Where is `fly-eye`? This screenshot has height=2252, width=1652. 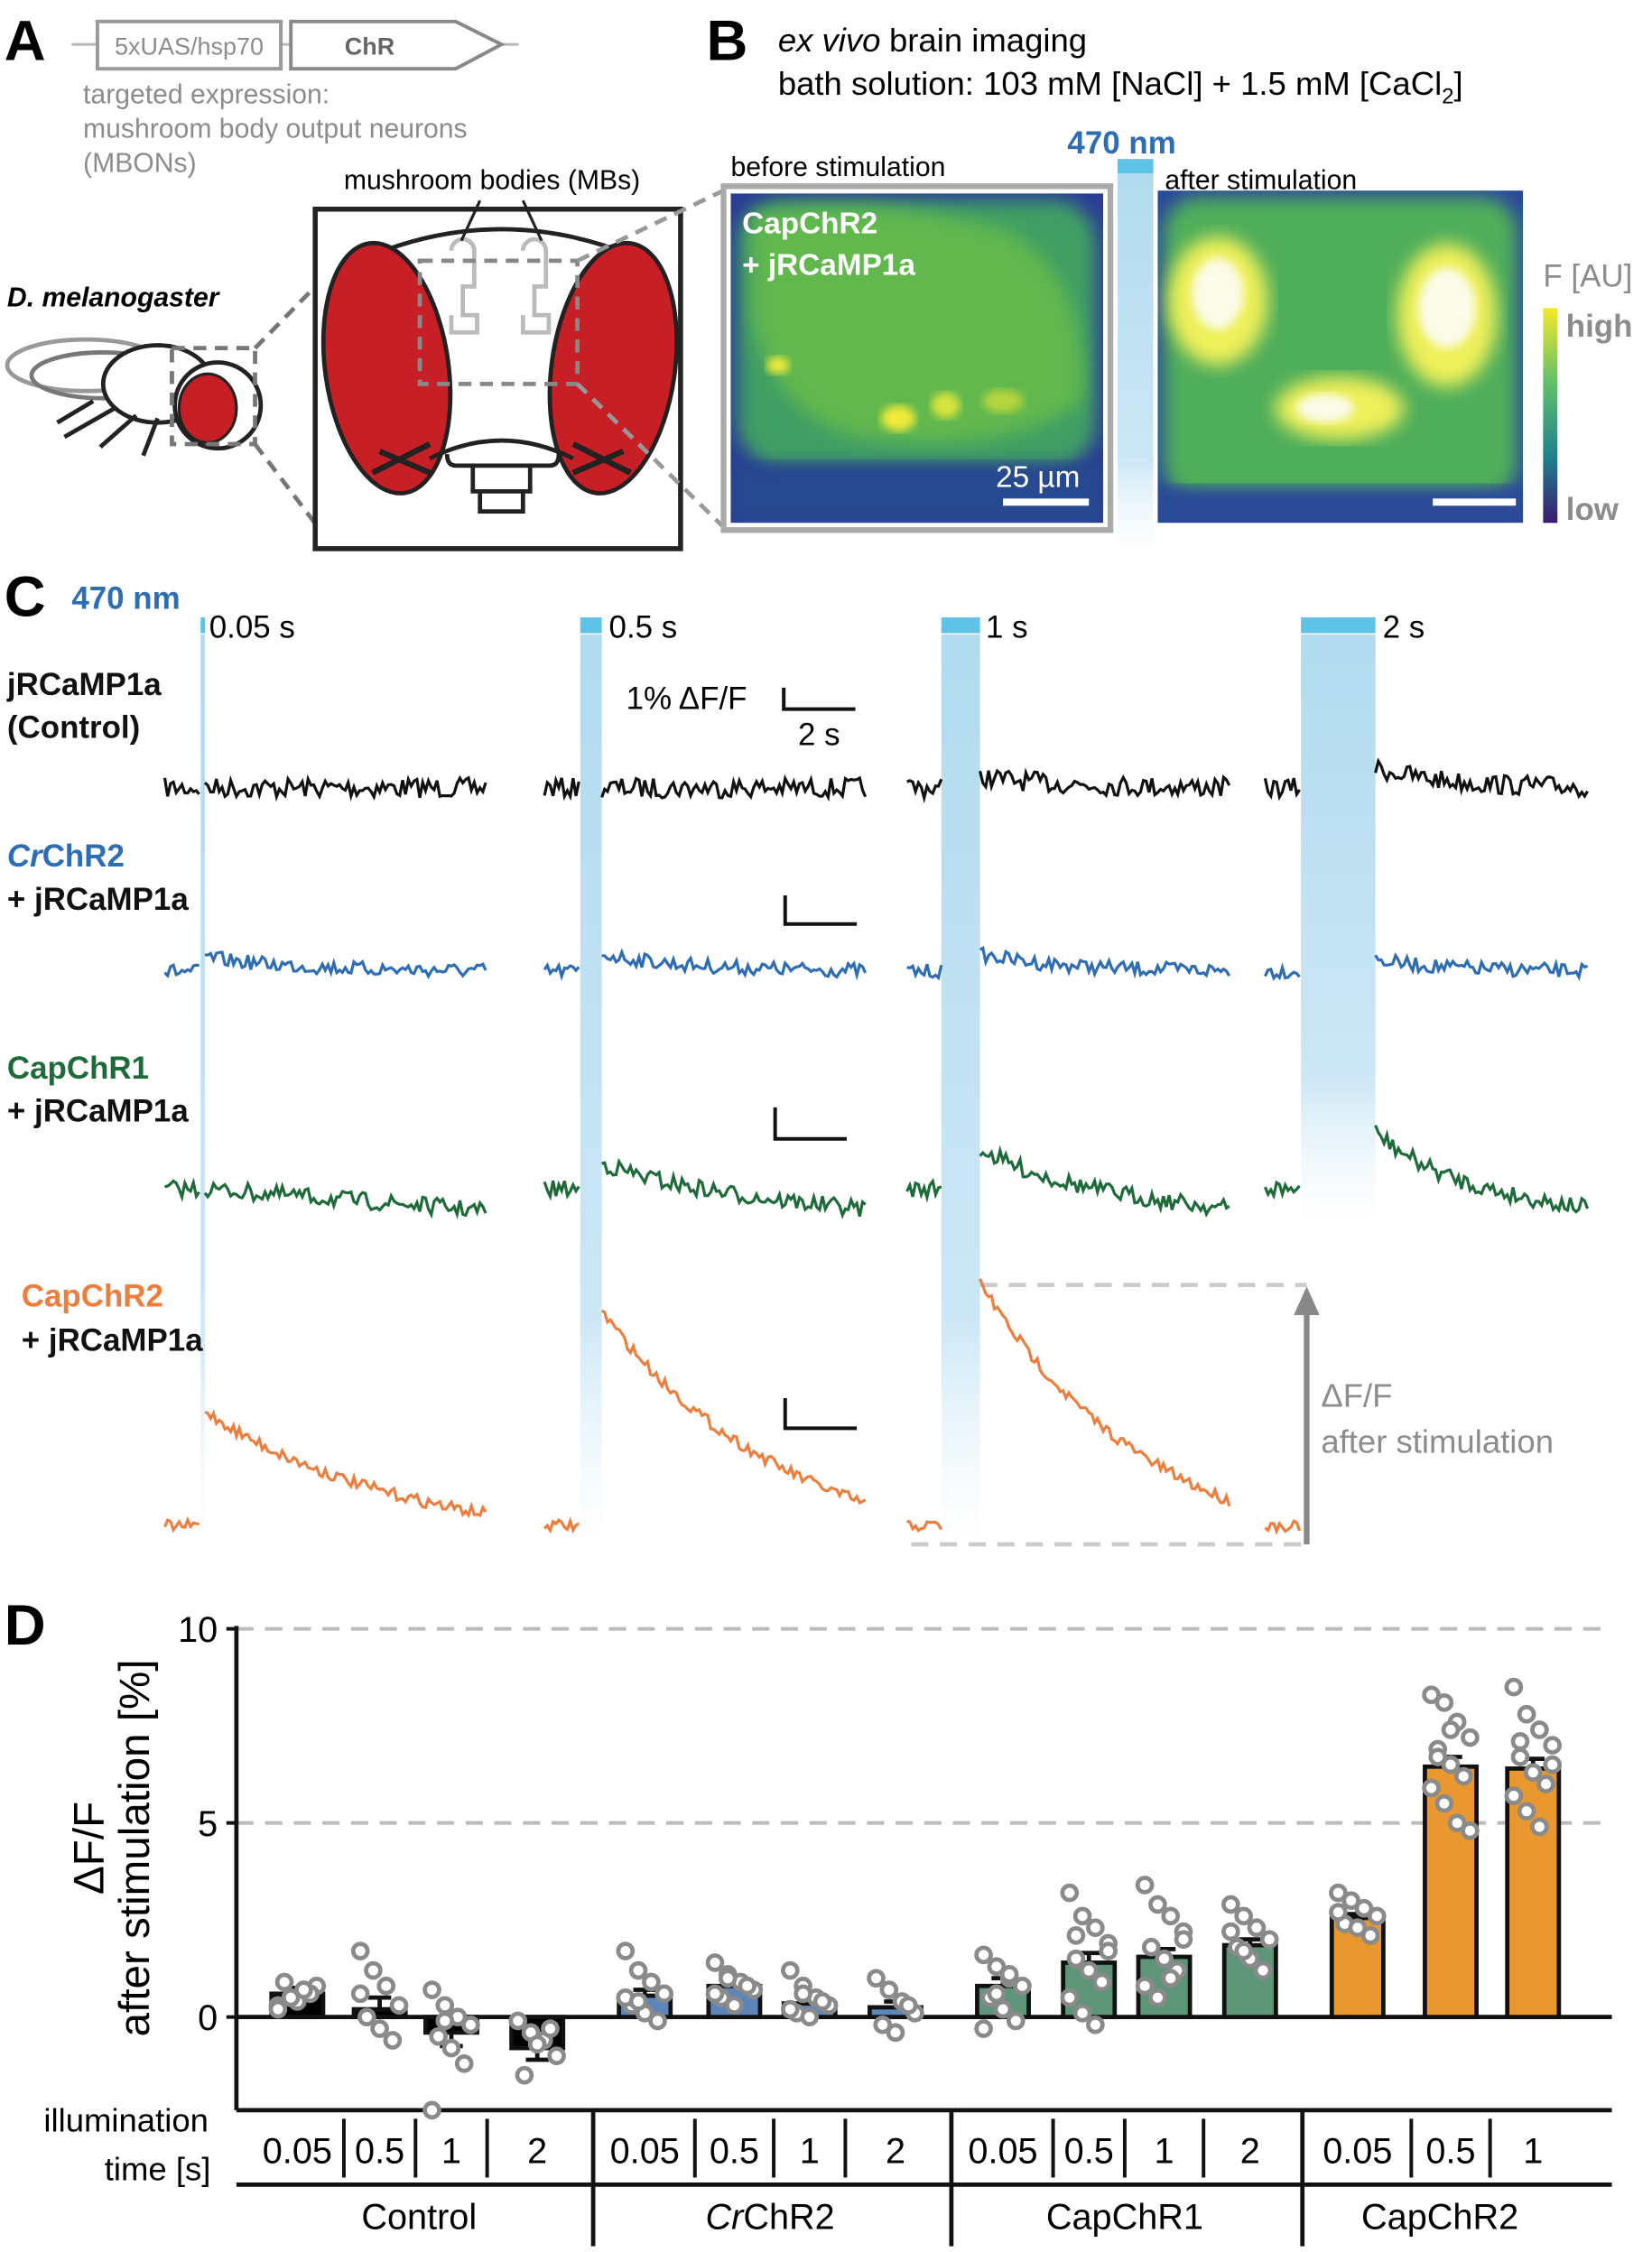 fly-eye is located at coordinates (207, 408).